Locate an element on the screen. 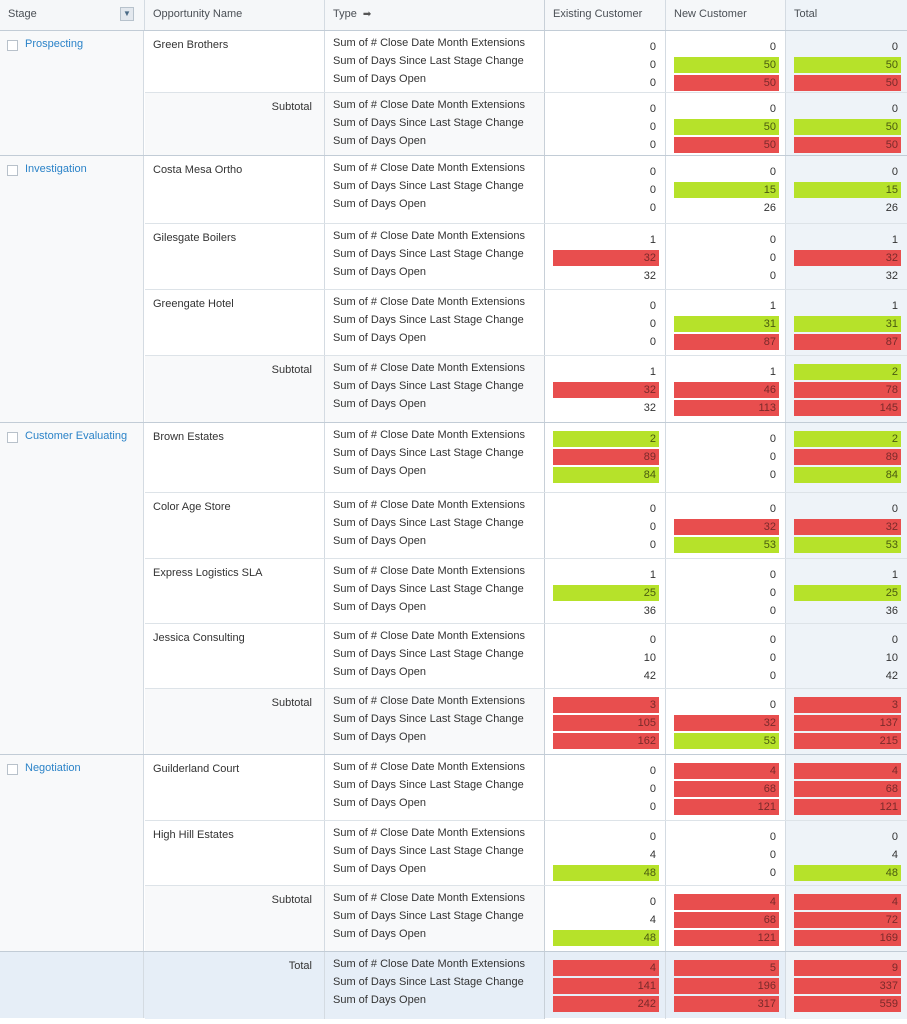  opportunity-name: Brown Estates is located at coordinates (188, 437).